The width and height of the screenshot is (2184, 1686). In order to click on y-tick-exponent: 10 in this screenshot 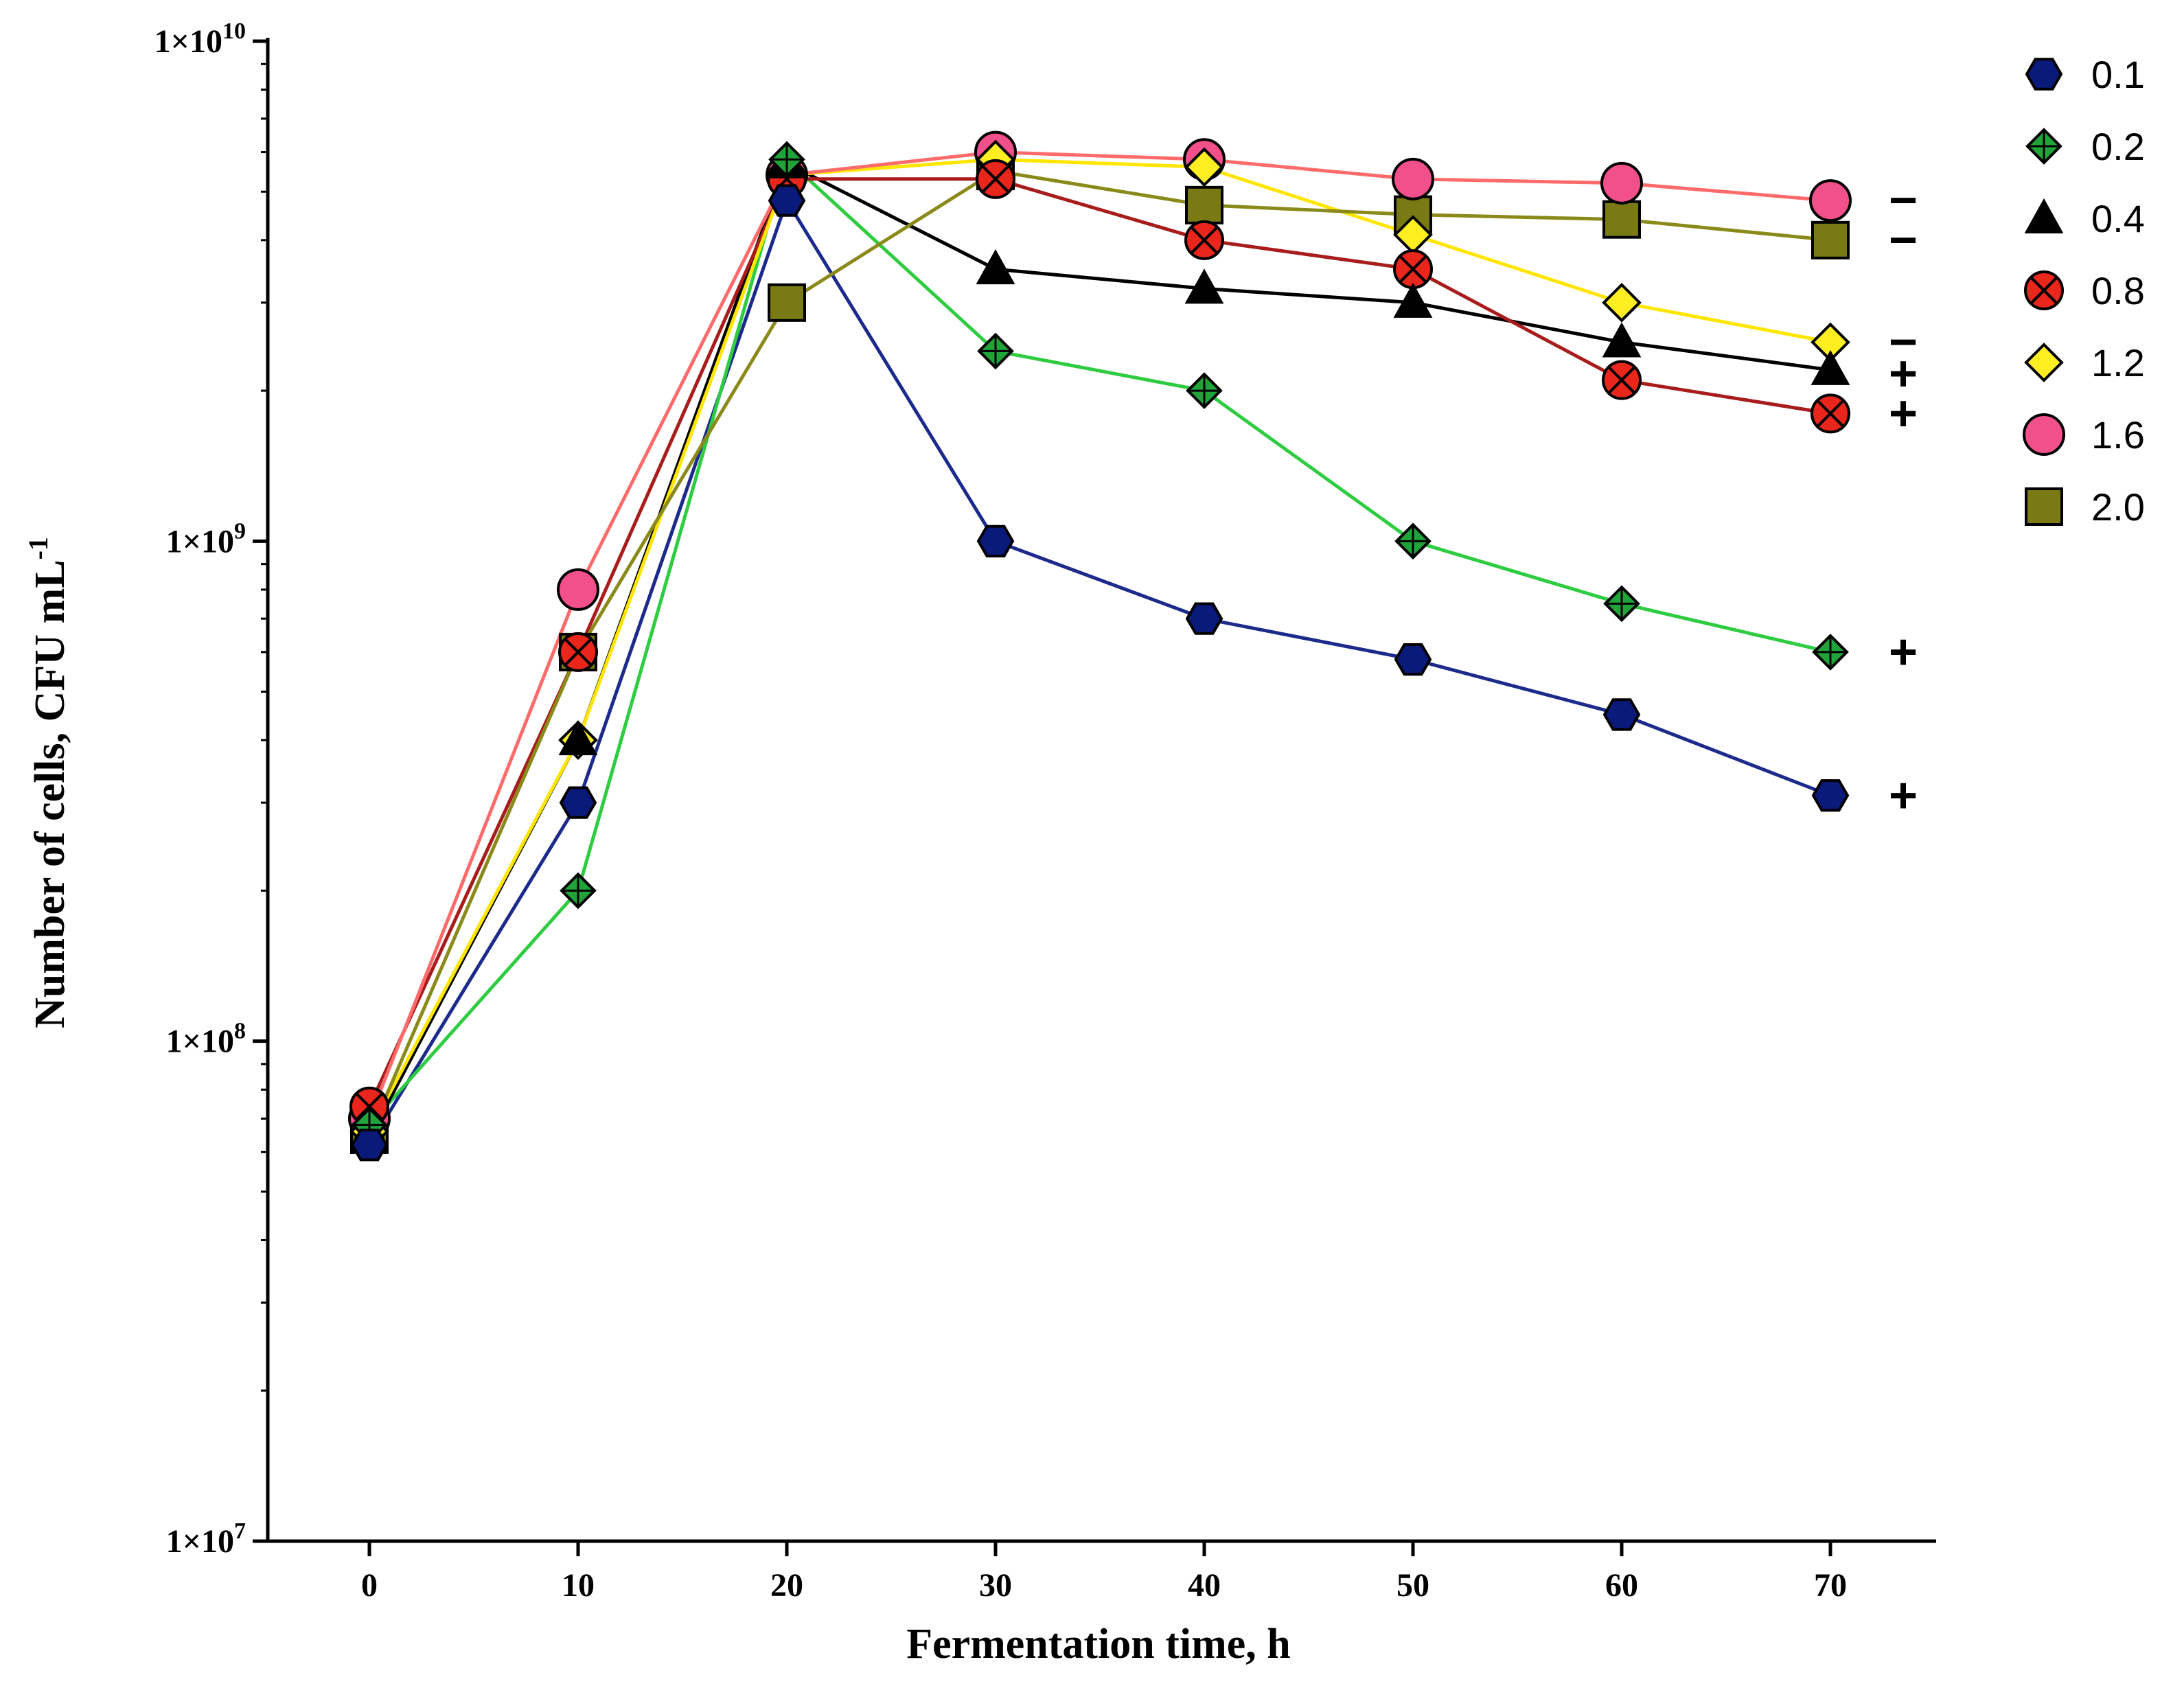, I will do `click(234, 31)`.